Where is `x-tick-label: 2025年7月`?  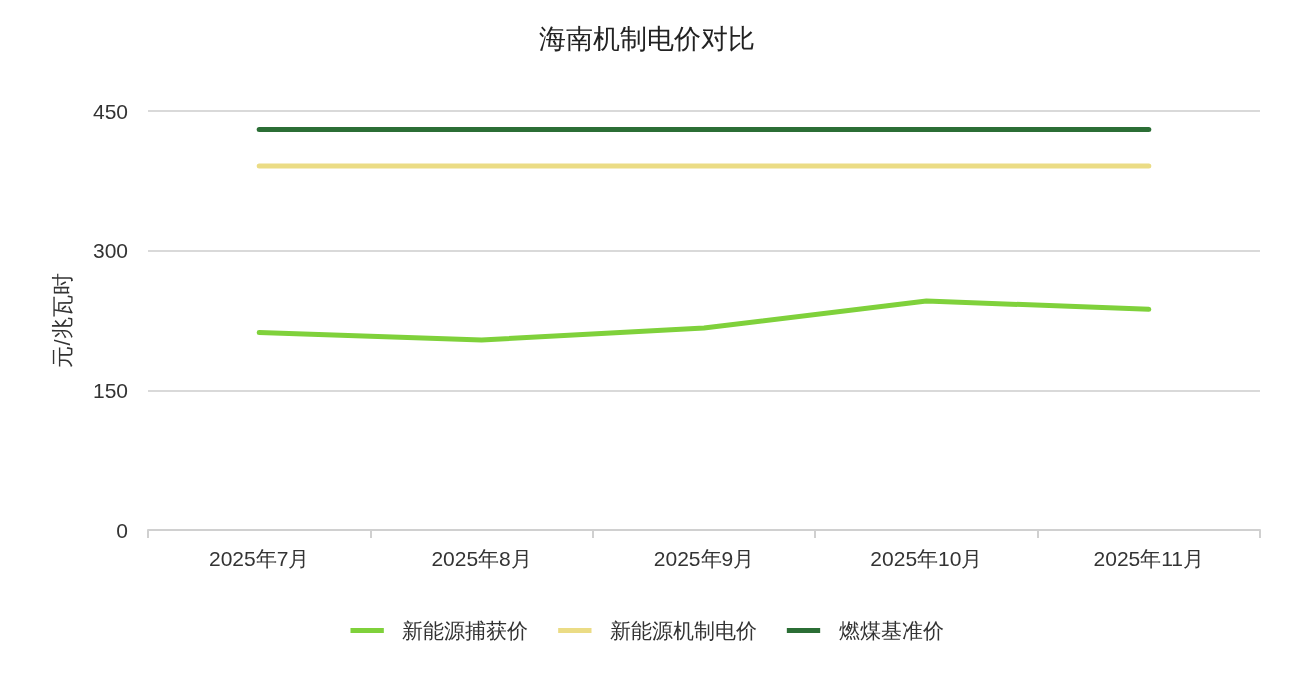 x-tick-label: 2025年7月 is located at coordinates (259, 558).